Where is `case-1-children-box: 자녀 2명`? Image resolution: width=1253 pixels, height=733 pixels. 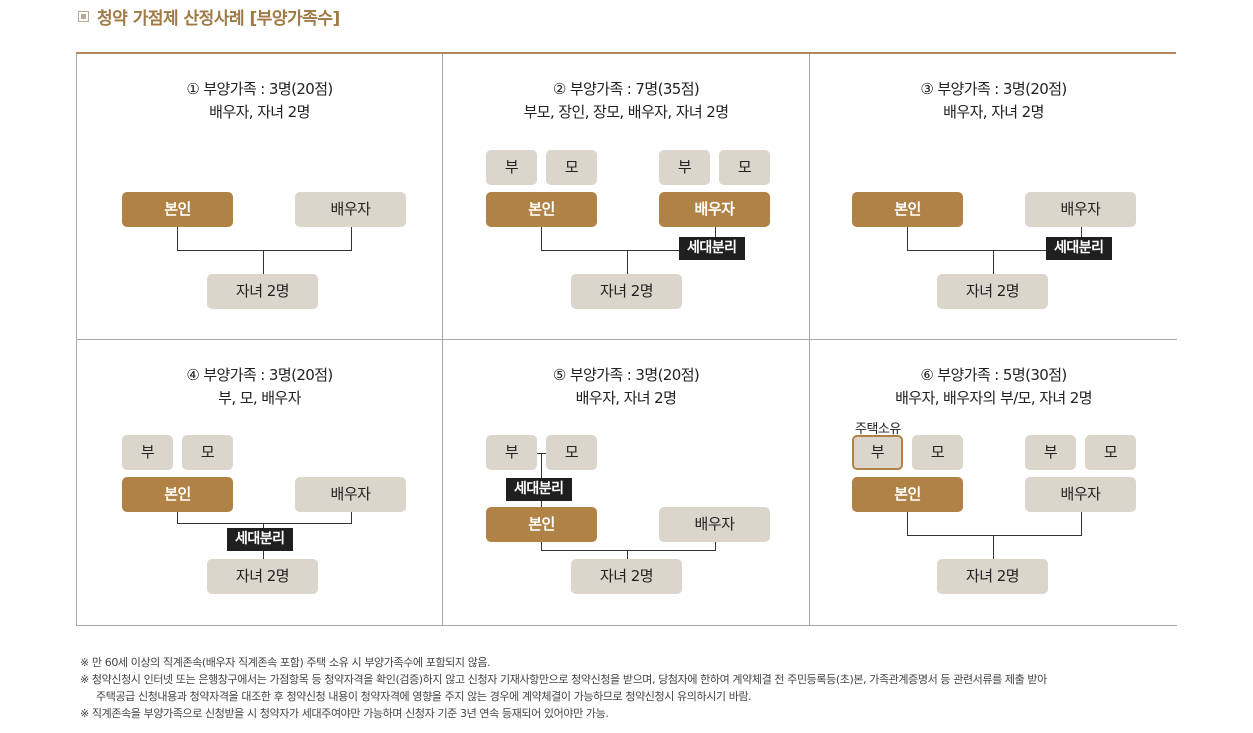 case-1-children-box: 자녀 2명 is located at coordinates (262, 291).